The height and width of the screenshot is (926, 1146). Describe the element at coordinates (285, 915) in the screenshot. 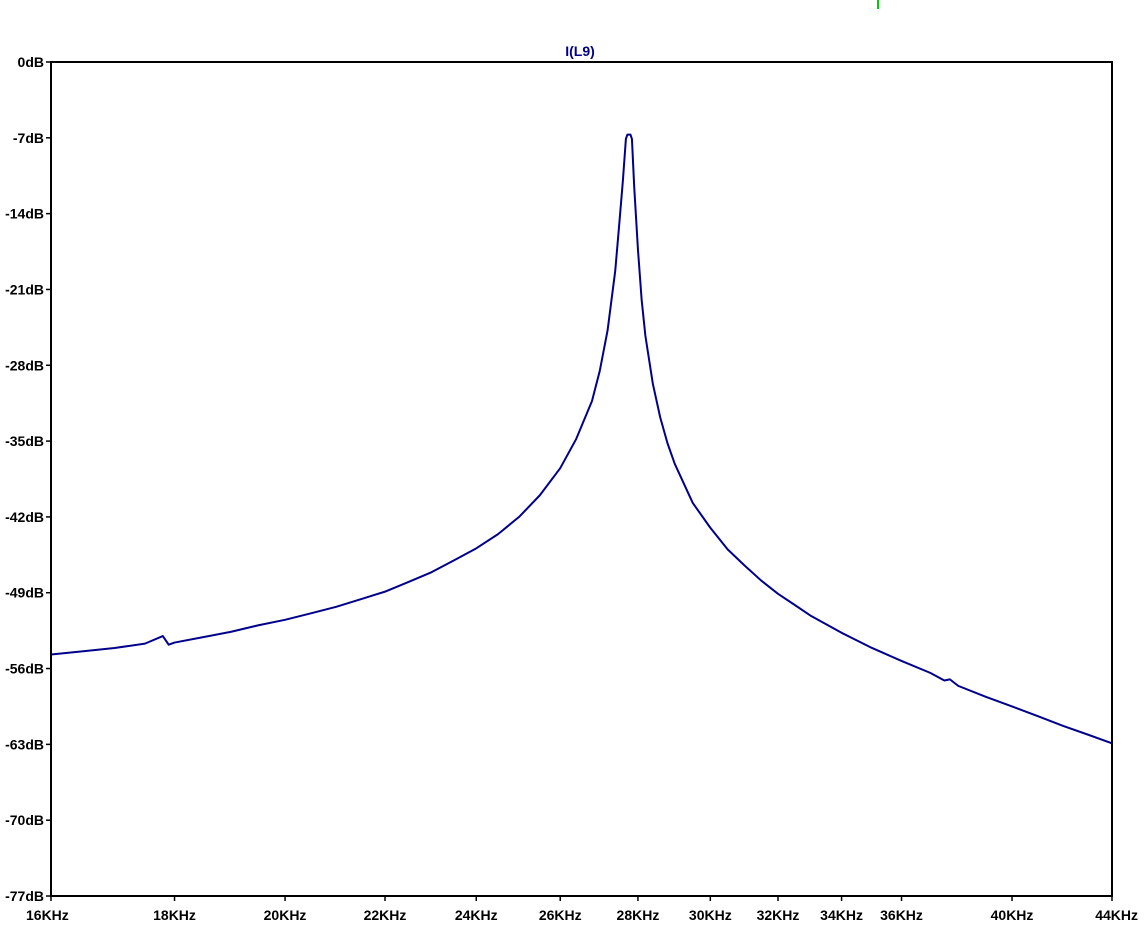

I see `x-tick-label: 20KHz` at that location.